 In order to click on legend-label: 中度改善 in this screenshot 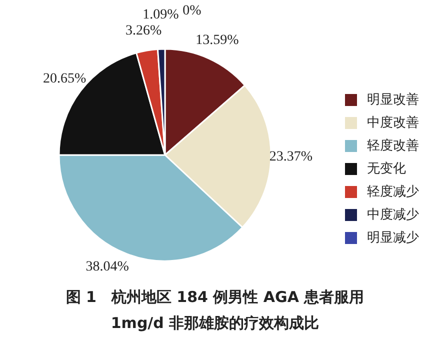, I will do `click(393, 122)`.